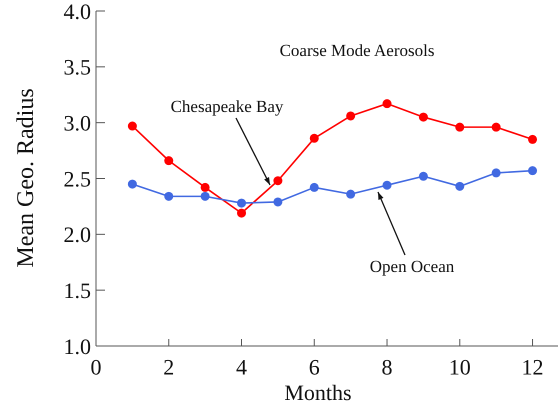 This screenshot has height=409, width=558. Describe the element at coordinates (357, 50) in the screenshot. I see `text: Coarse Mode Aerosols` at that location.